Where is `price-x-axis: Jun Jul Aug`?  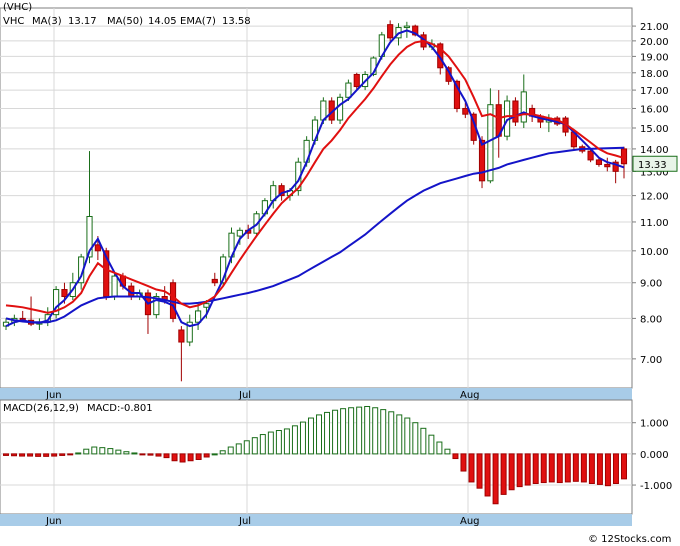 price-x-axis: Jun Jul Aug is located at coordinates (262, 395).